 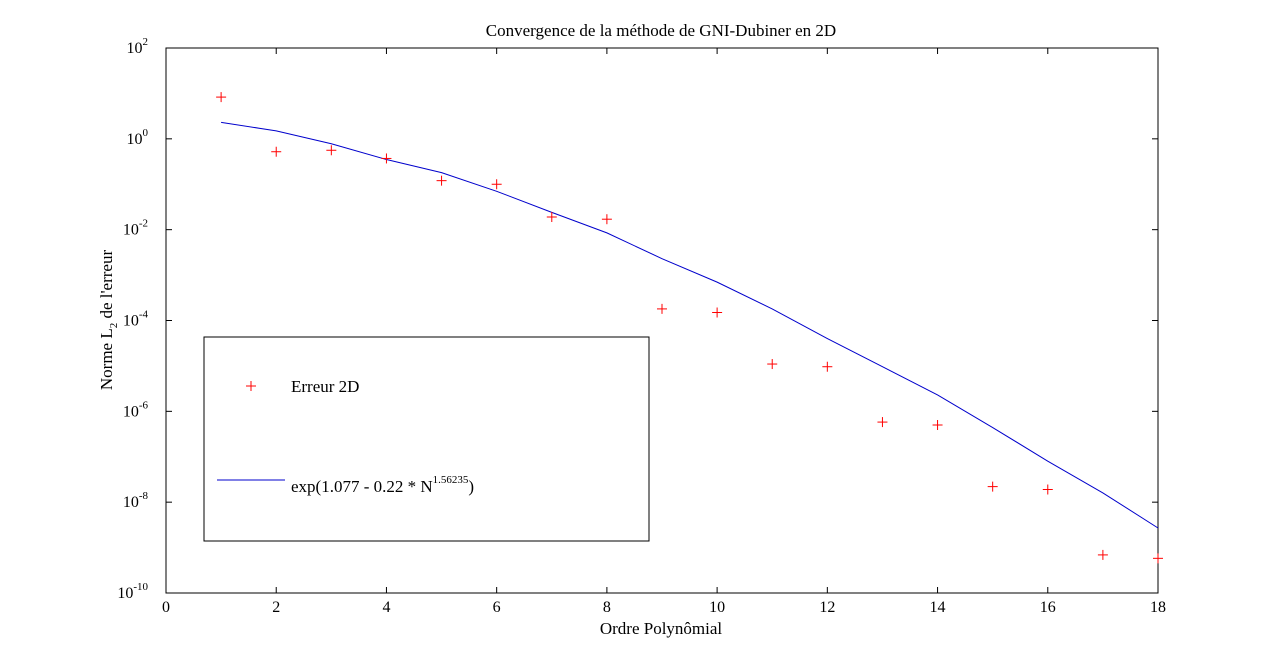 I want to click on legend-marker-swatch, so click(x=251, y=386).